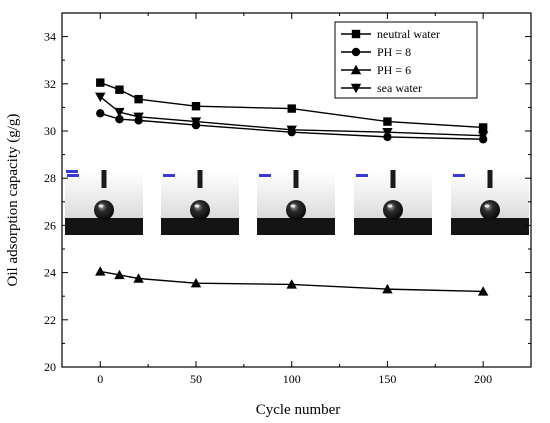 Image resolution: width=550 pixels, height=423 pixels. I want to click on series-neutral-water, so click(292, 105).